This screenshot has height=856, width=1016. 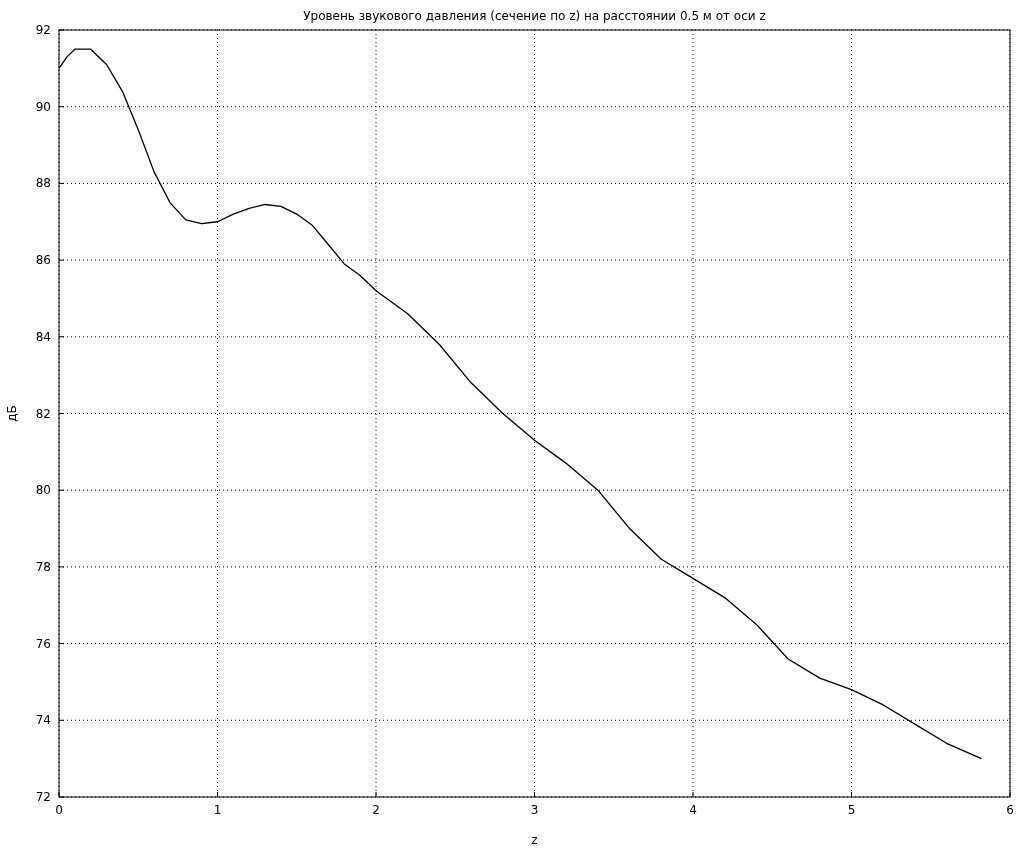 What do you see at coordinates (376, 810) in the screenshot?
I see `x-tick-label: 2` at bounding box center [376, 810].